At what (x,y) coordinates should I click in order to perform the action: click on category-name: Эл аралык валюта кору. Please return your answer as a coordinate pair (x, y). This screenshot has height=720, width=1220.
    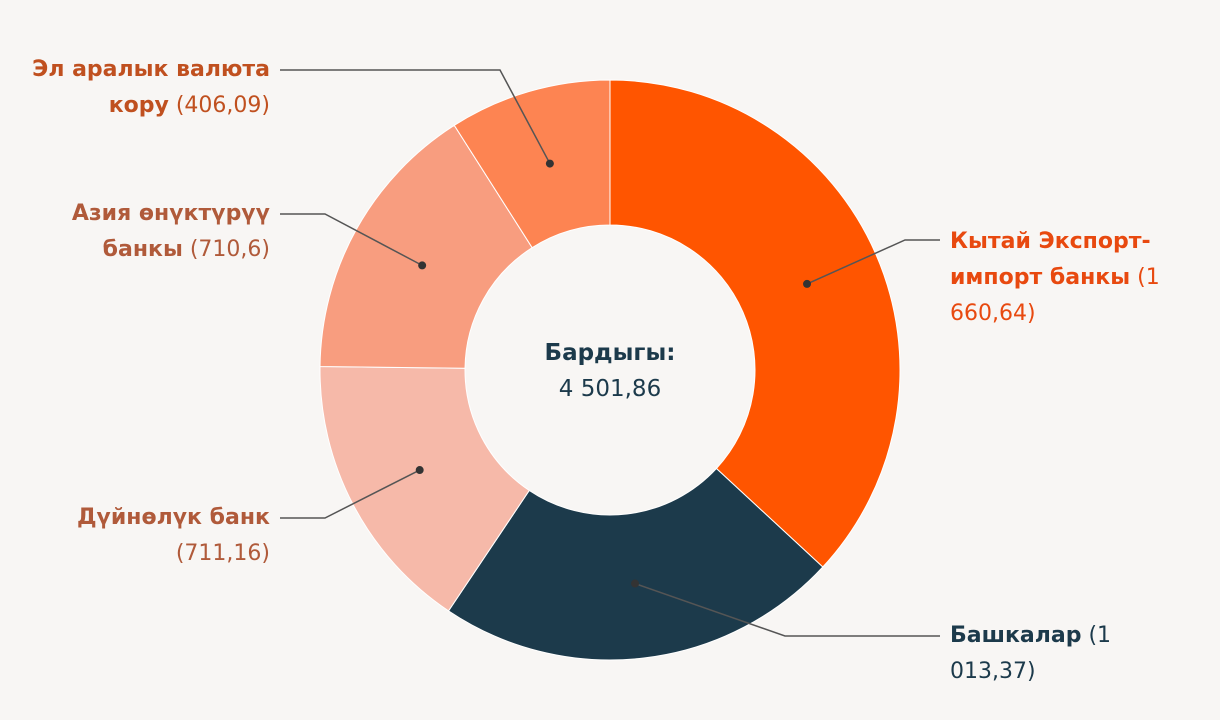
    Looking at the image, I should click on (151, 87).